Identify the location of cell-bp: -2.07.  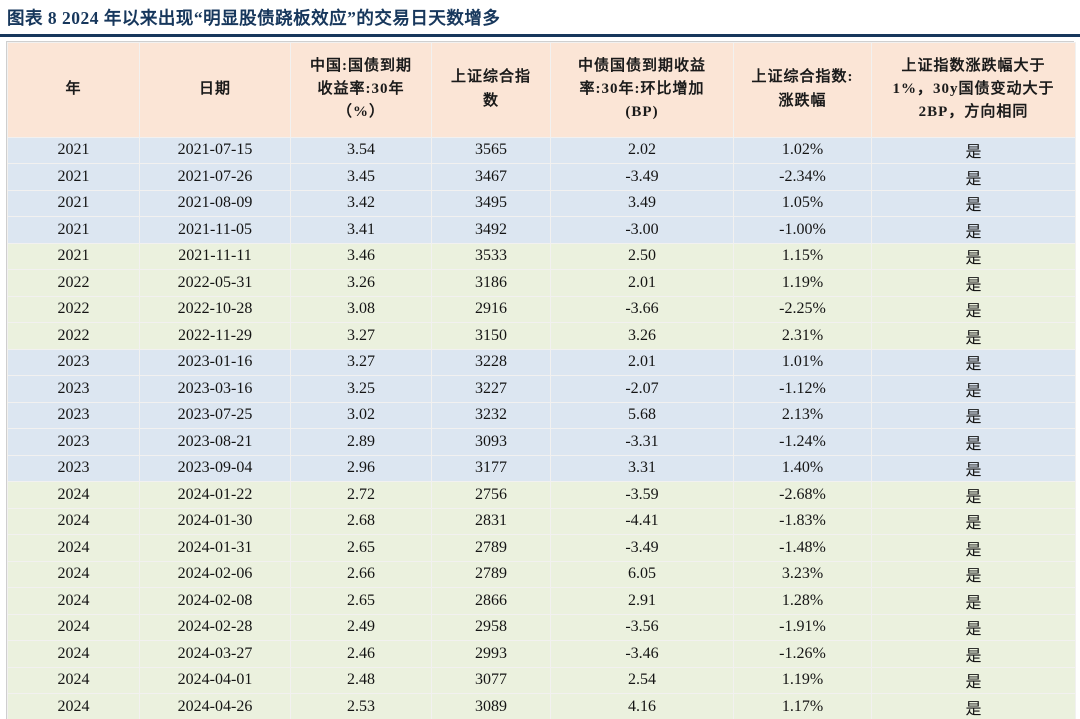
(642, 389).